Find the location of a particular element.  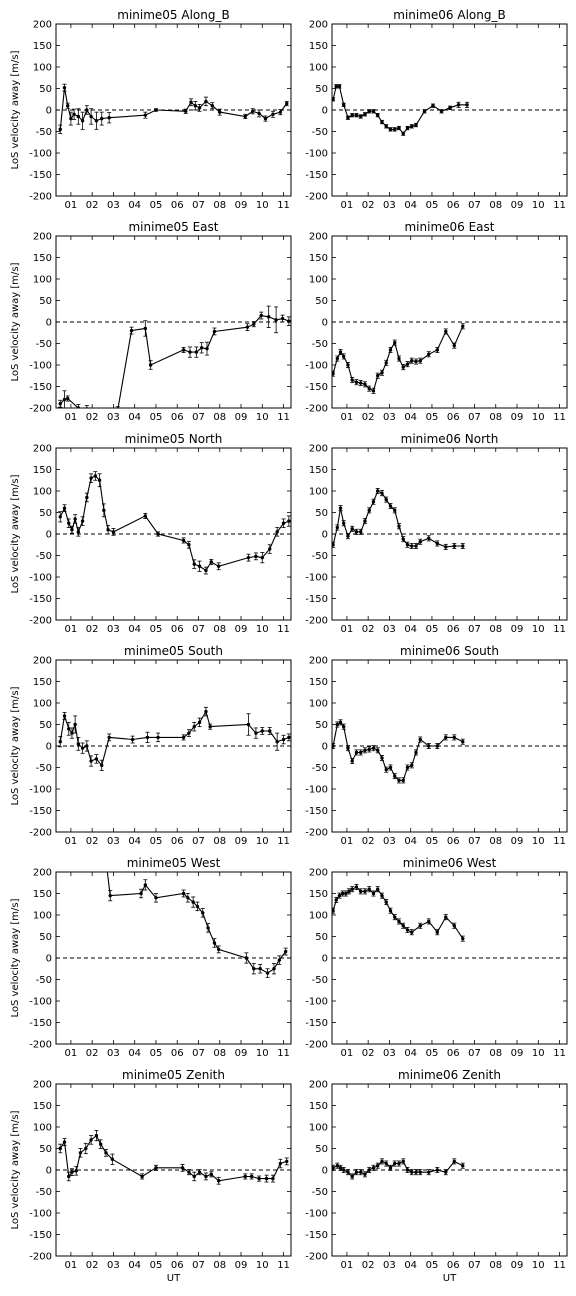

series-line is located at coordinates (173, 108).